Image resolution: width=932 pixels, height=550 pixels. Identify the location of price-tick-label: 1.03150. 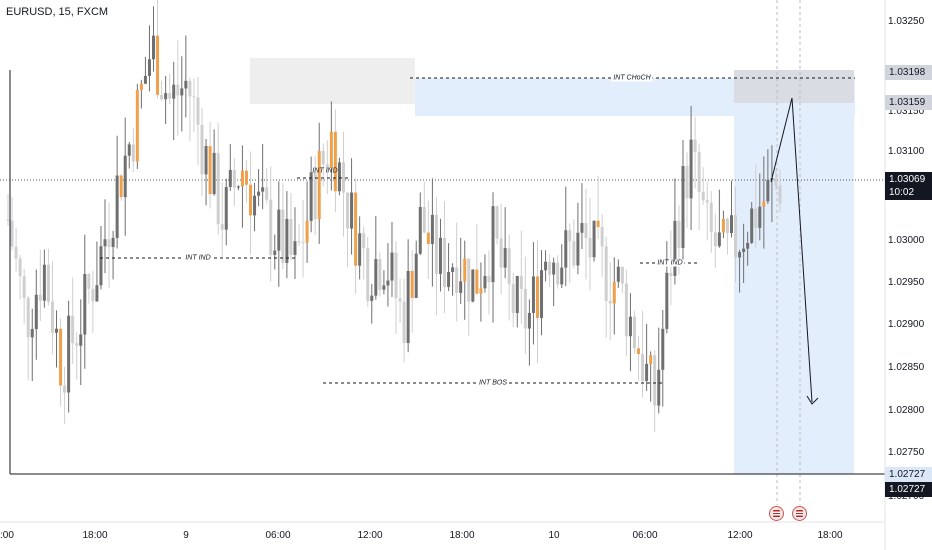
(906, 111).